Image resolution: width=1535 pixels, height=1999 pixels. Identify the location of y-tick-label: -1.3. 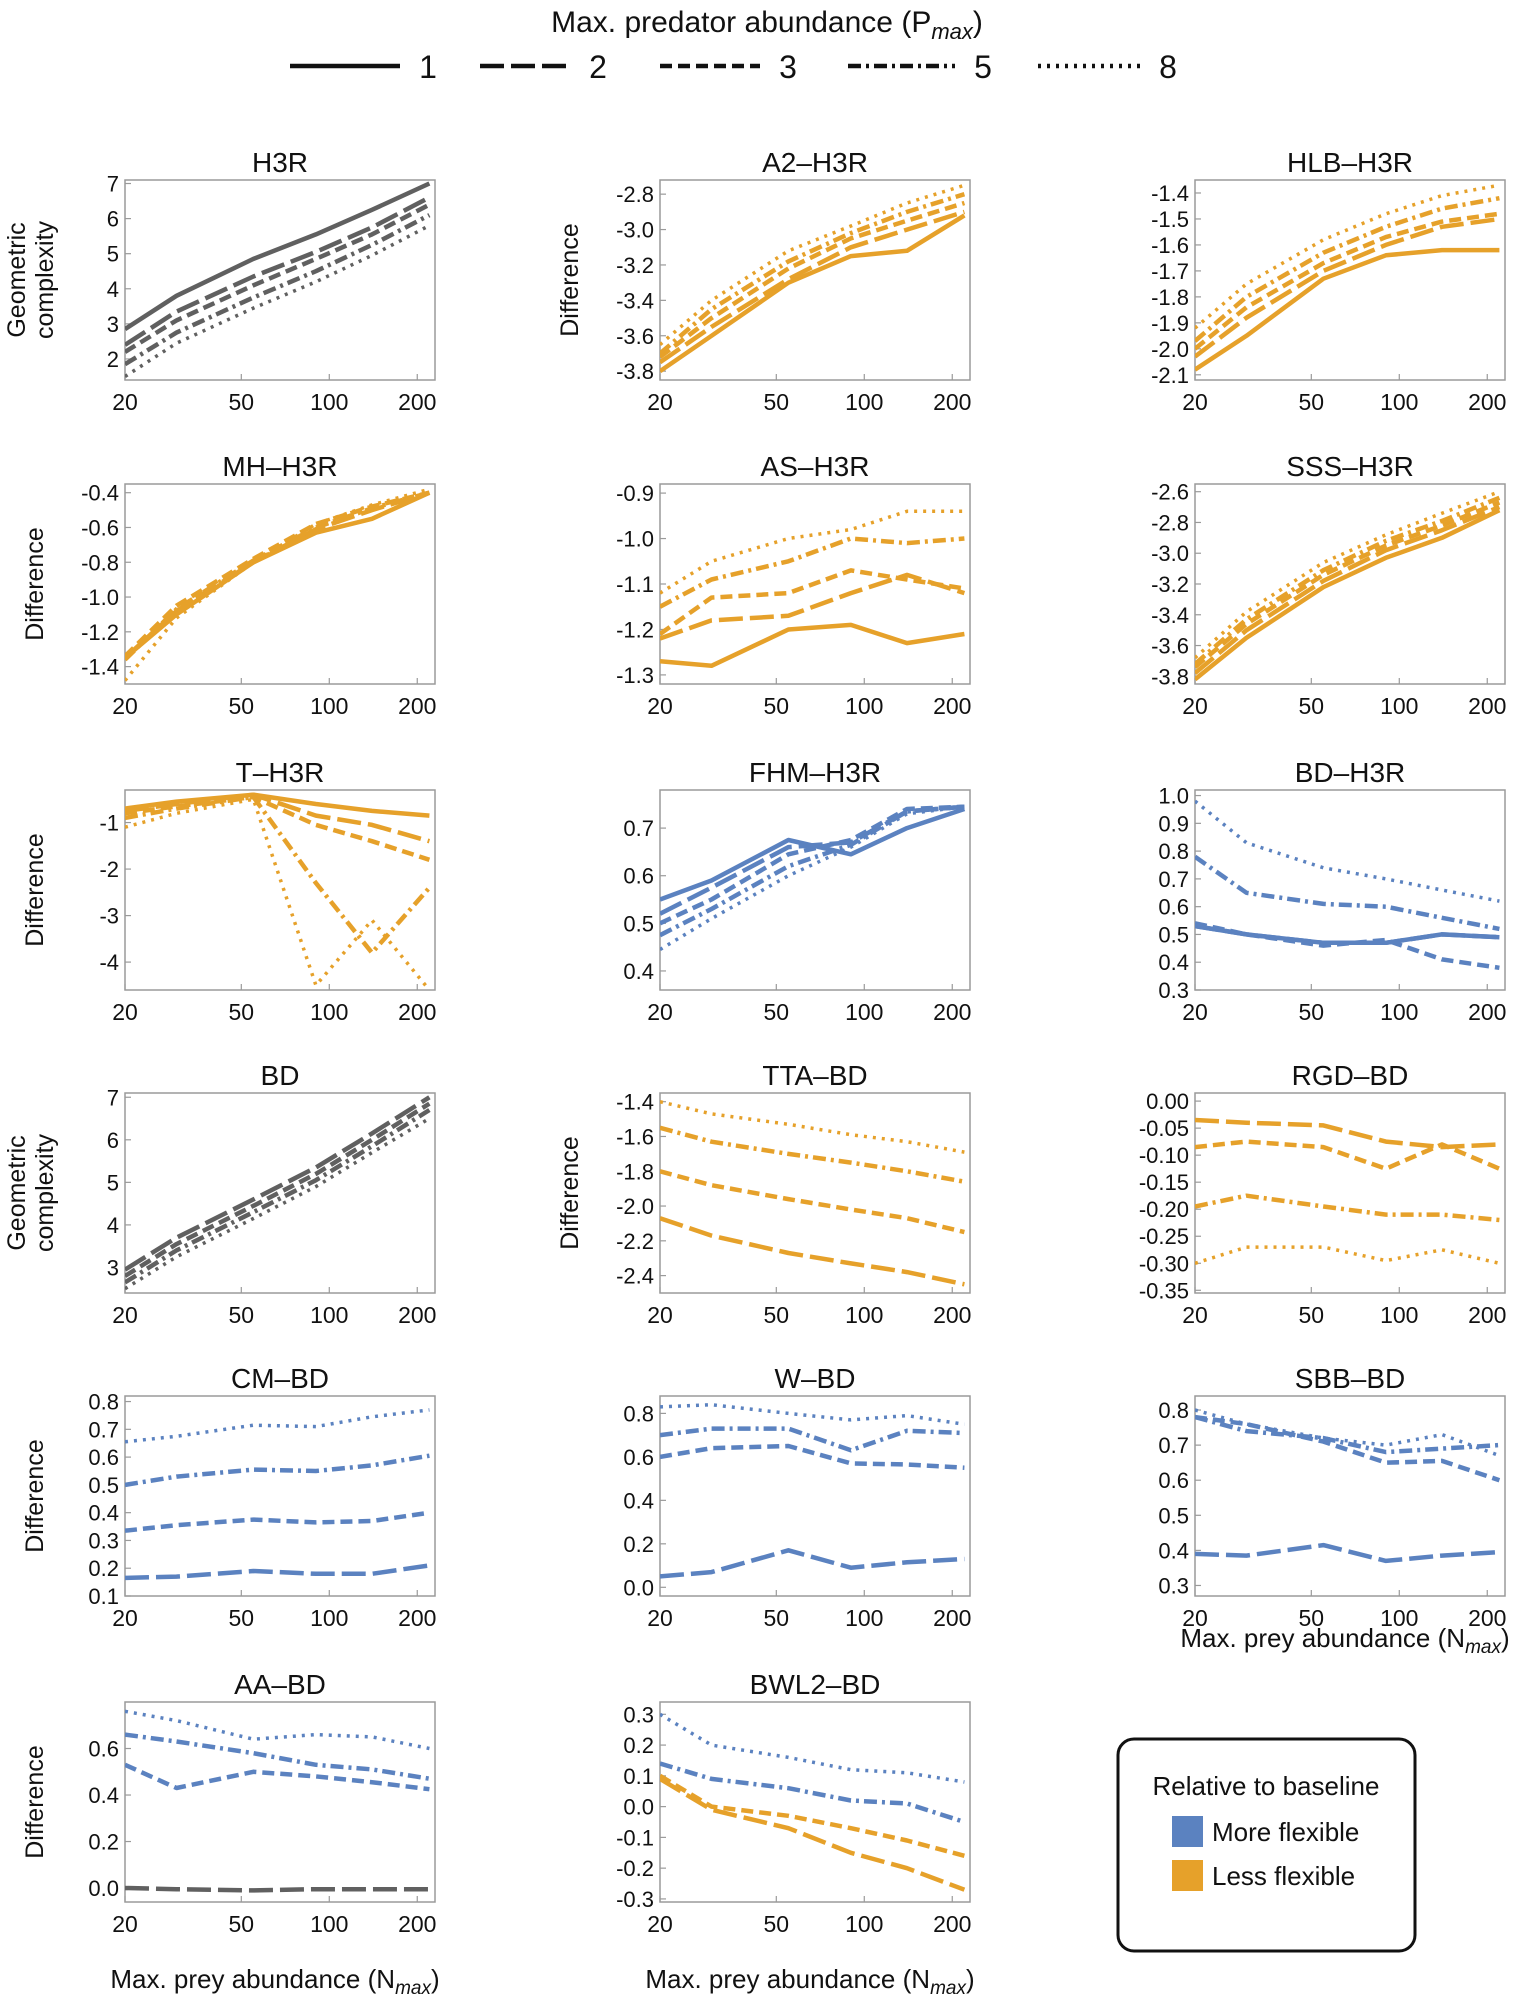
(635, 675).